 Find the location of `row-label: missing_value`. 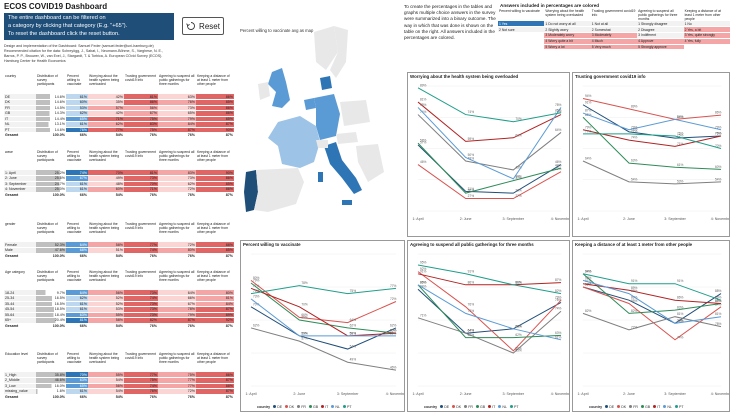

row-label: missing_value is located at coordinates (20, 391).